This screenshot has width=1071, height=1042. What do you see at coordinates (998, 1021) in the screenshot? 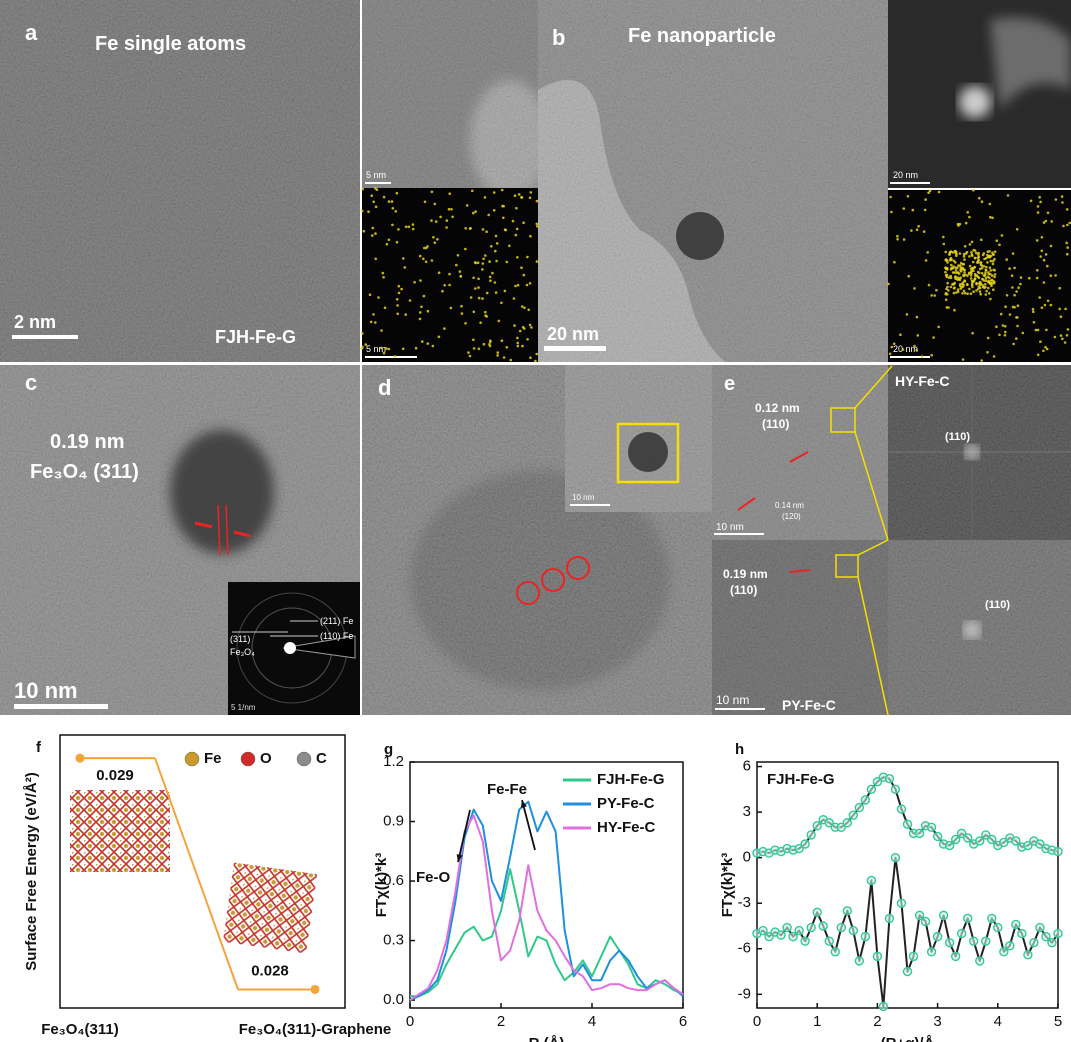
I see `x-tick-label: 4` at bounding box center [998, 1021].